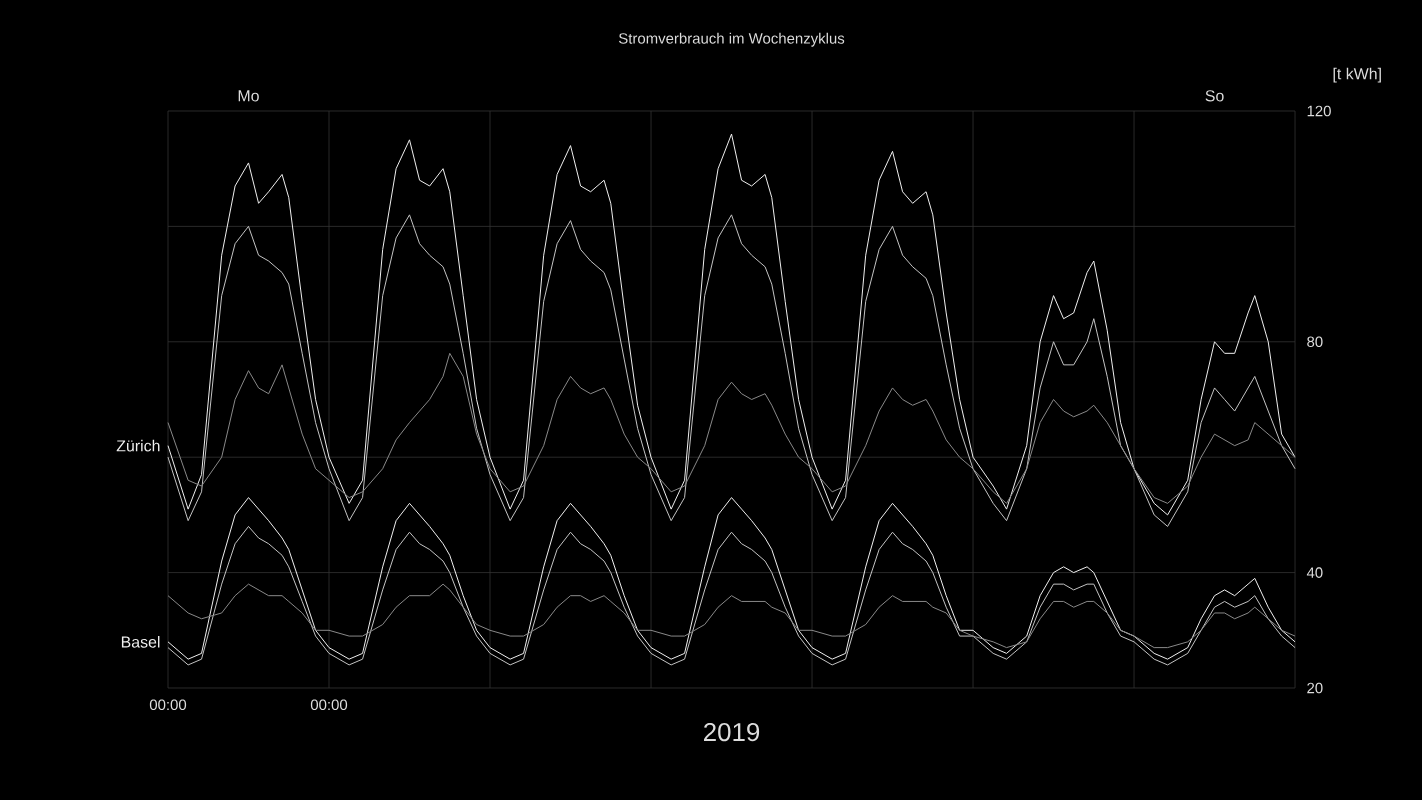 The width and height of the screenshot is (1422, 800). Describe the element at coordinates (731, 39) in the screenshot. I see `chart-title: Stromverbrauch im Wochenzyklus` at that location.